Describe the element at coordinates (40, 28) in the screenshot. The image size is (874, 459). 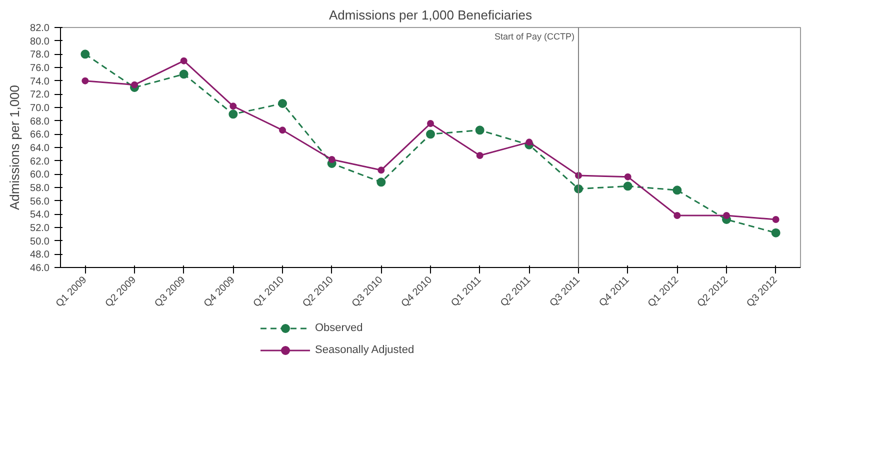
I see `y-tick-label: 82.0` at that location.